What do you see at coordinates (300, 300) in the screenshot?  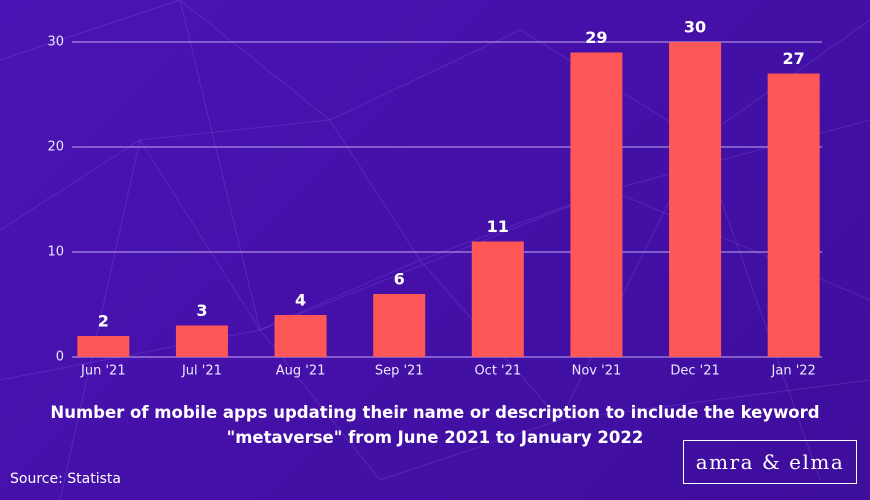 I see `value-label: 4` at bounding box center [300, 300].